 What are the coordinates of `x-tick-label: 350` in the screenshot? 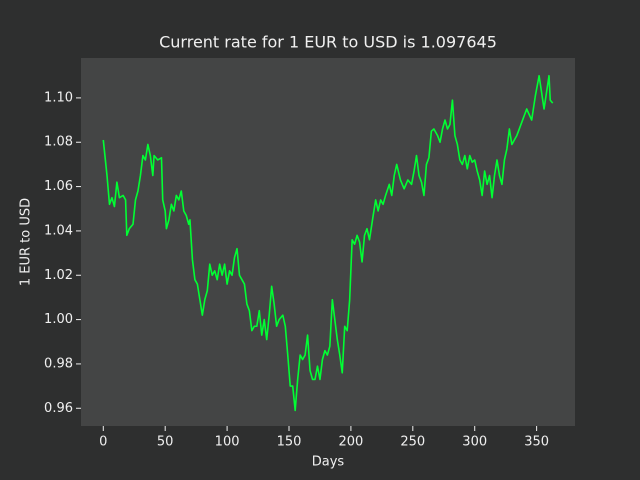 It's located at (536, 442).